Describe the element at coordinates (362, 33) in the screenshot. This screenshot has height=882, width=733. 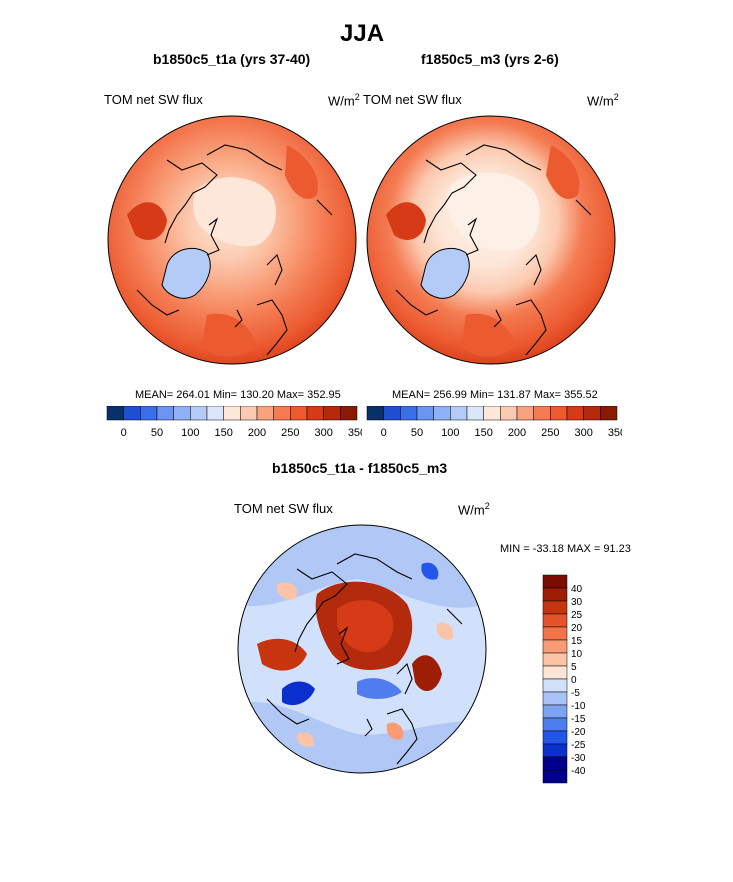
I see `page-title: JJA` at that location.